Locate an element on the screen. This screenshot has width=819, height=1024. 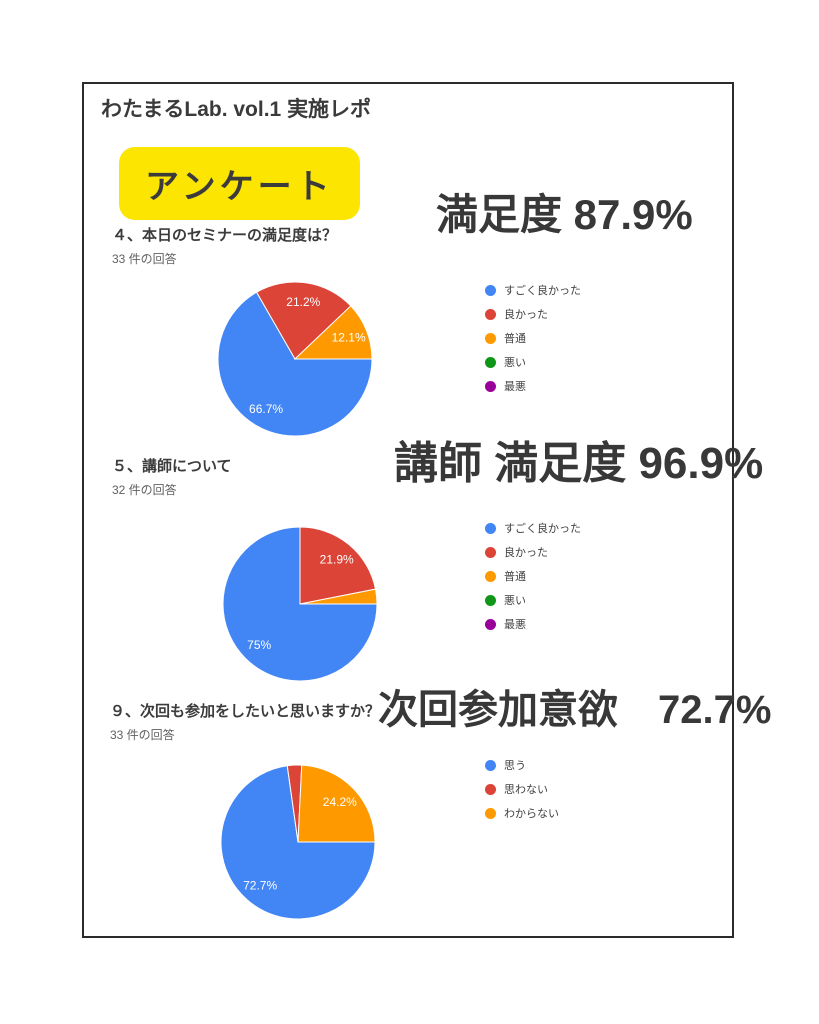
legend-item: わからない is located at coordinates (522, 813).